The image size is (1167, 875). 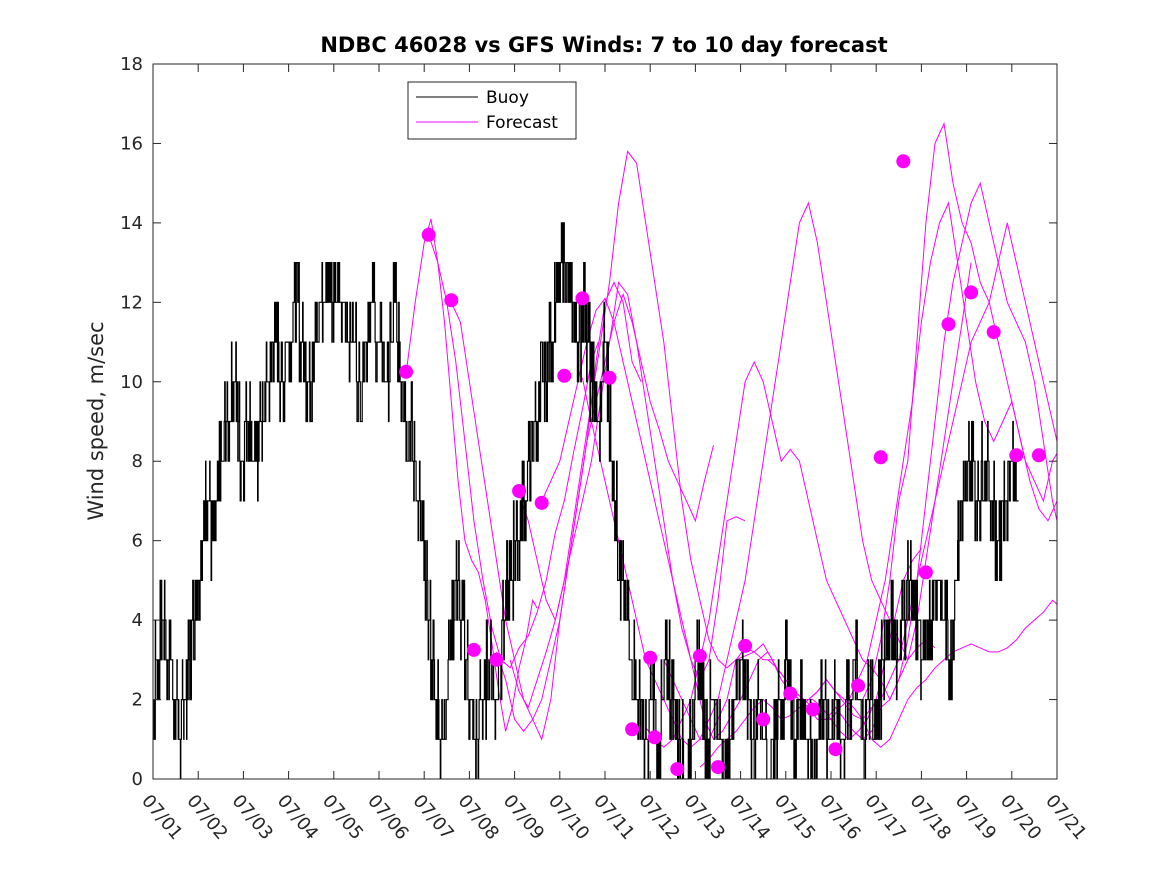 What do you see at coordinates (131, 223) in the screenshot?
I see `y-tick-label: 14` at bounding box center [131, 223].